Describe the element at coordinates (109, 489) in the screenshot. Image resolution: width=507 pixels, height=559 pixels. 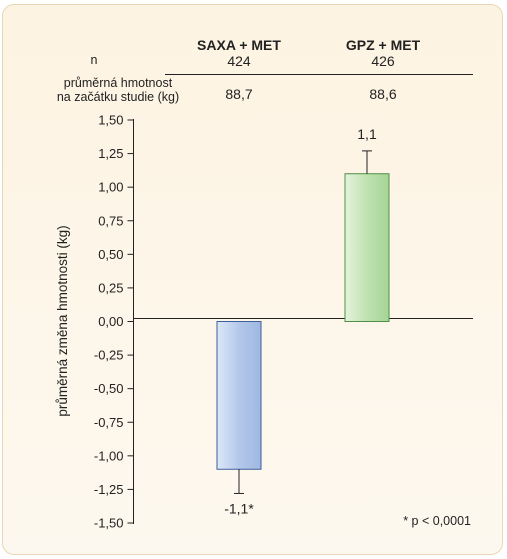
I see `y-tick-label: -1,25` at that location.